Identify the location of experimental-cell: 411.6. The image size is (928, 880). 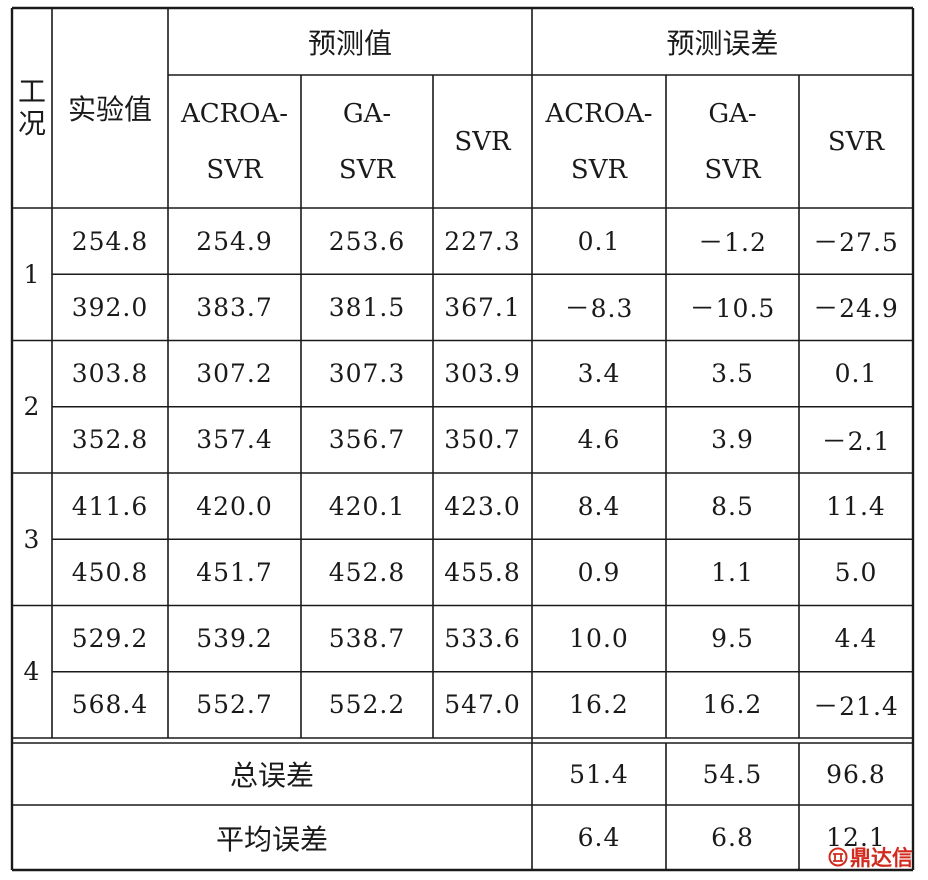
(110, 506).